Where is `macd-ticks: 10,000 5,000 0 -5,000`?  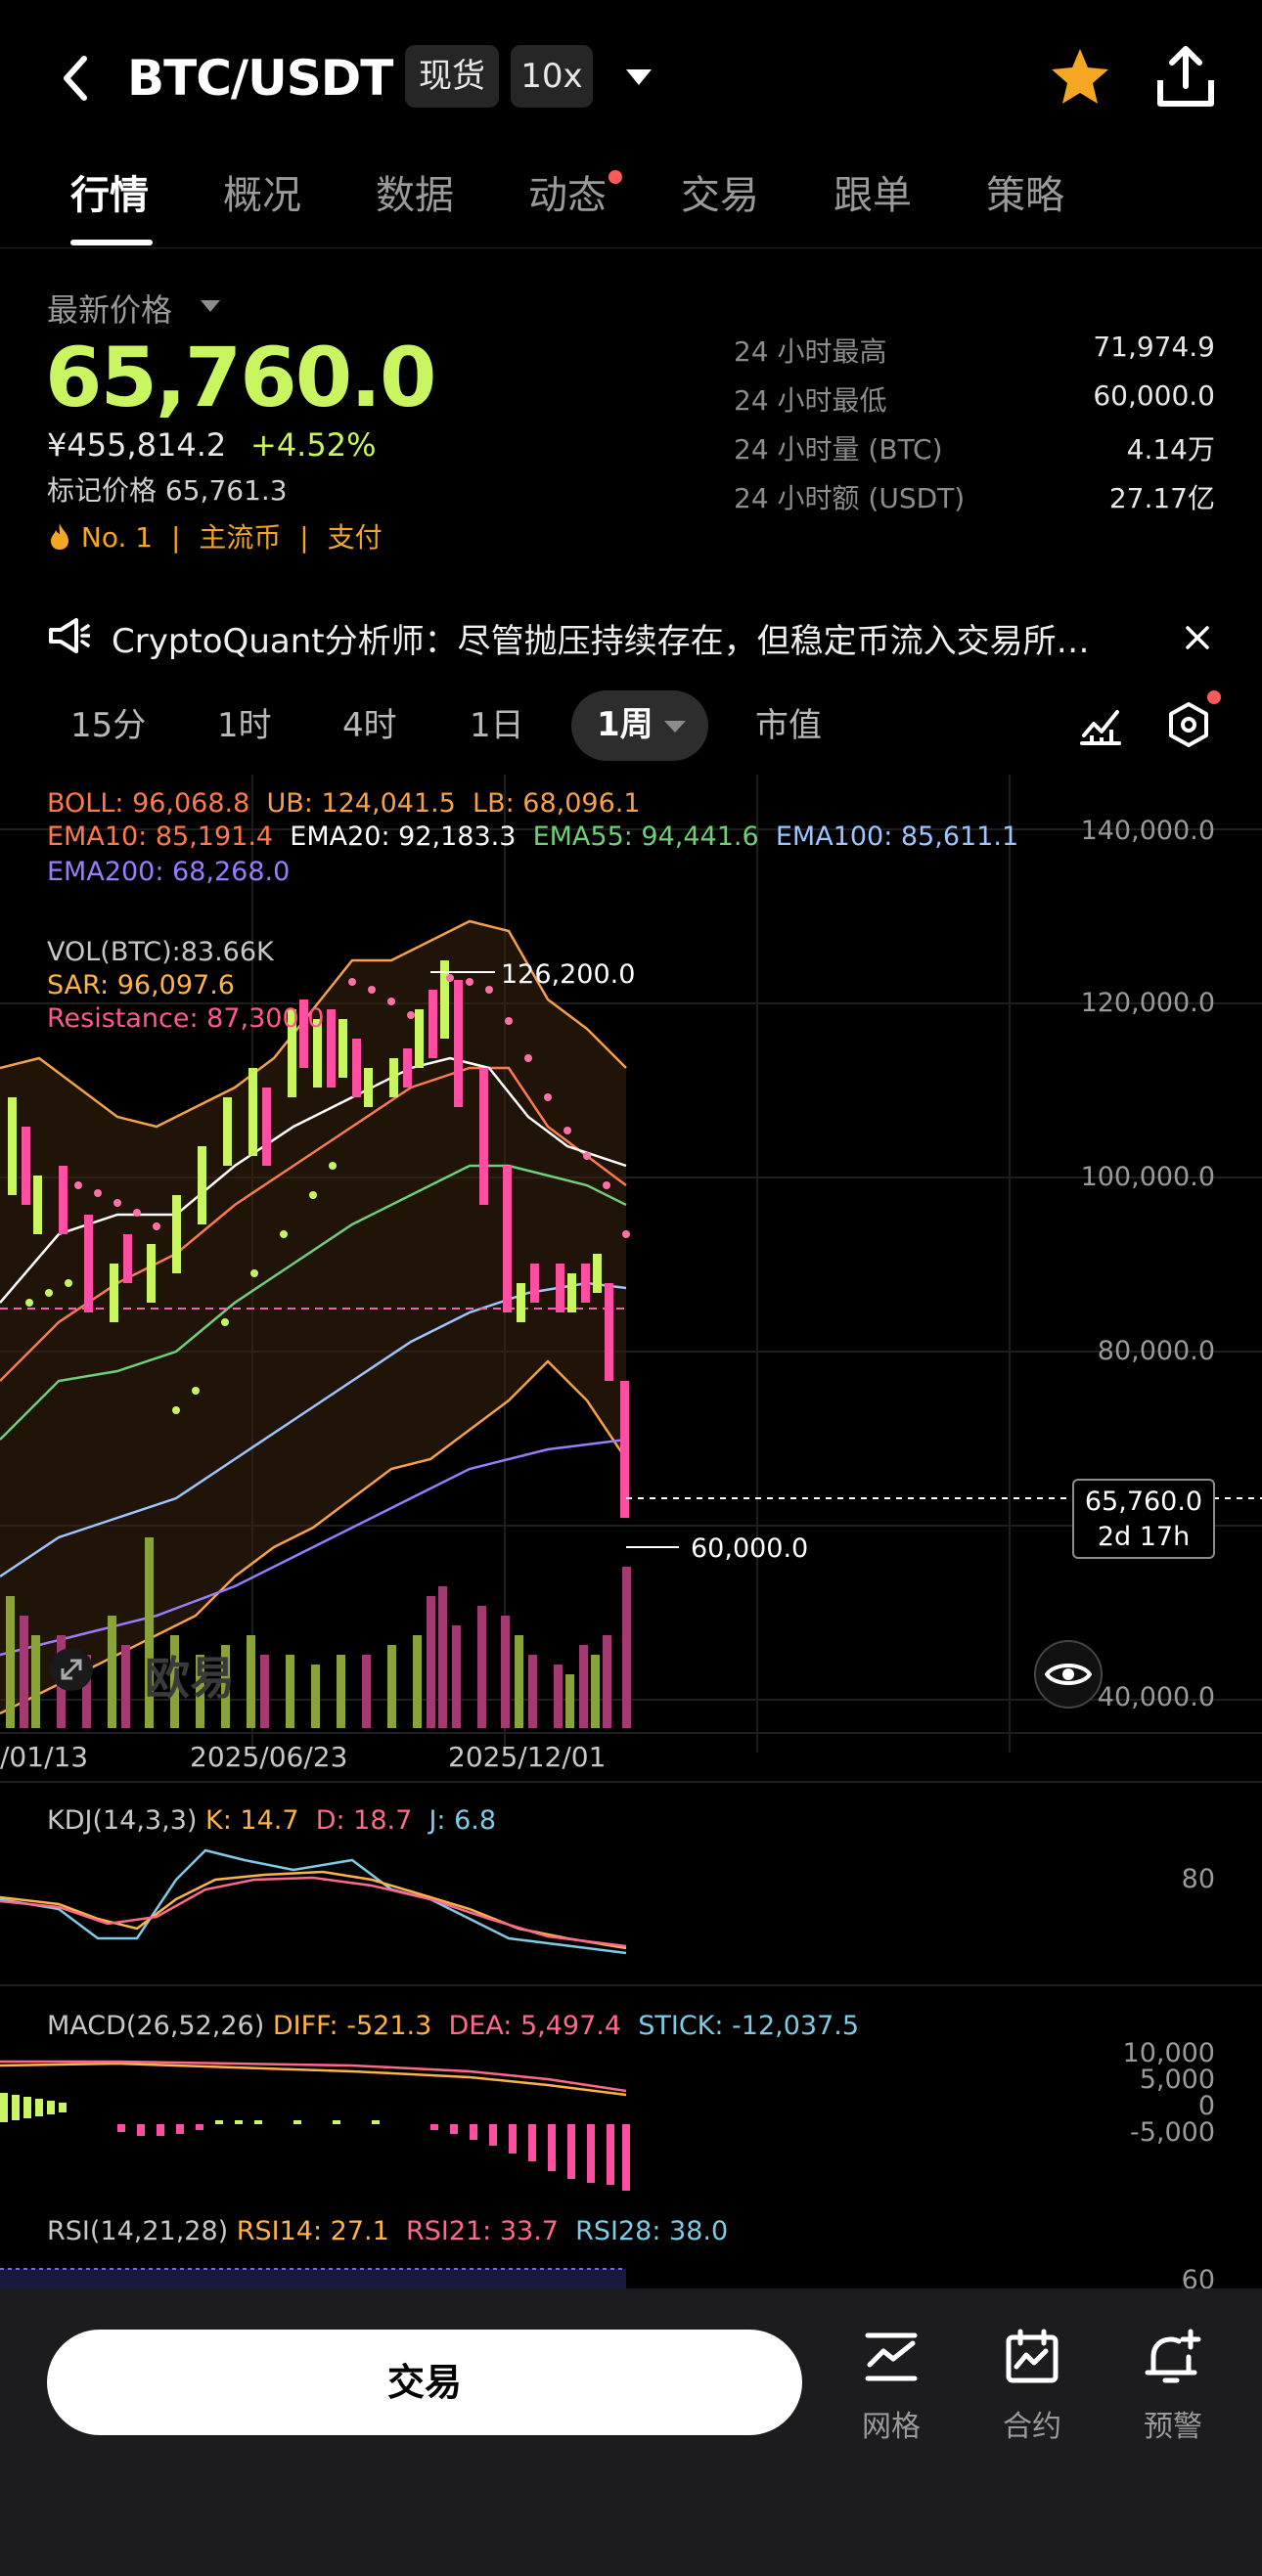 macd-ticks: 10,000 5,000 0 -5,000 is located at coordinates (1168, 2093).